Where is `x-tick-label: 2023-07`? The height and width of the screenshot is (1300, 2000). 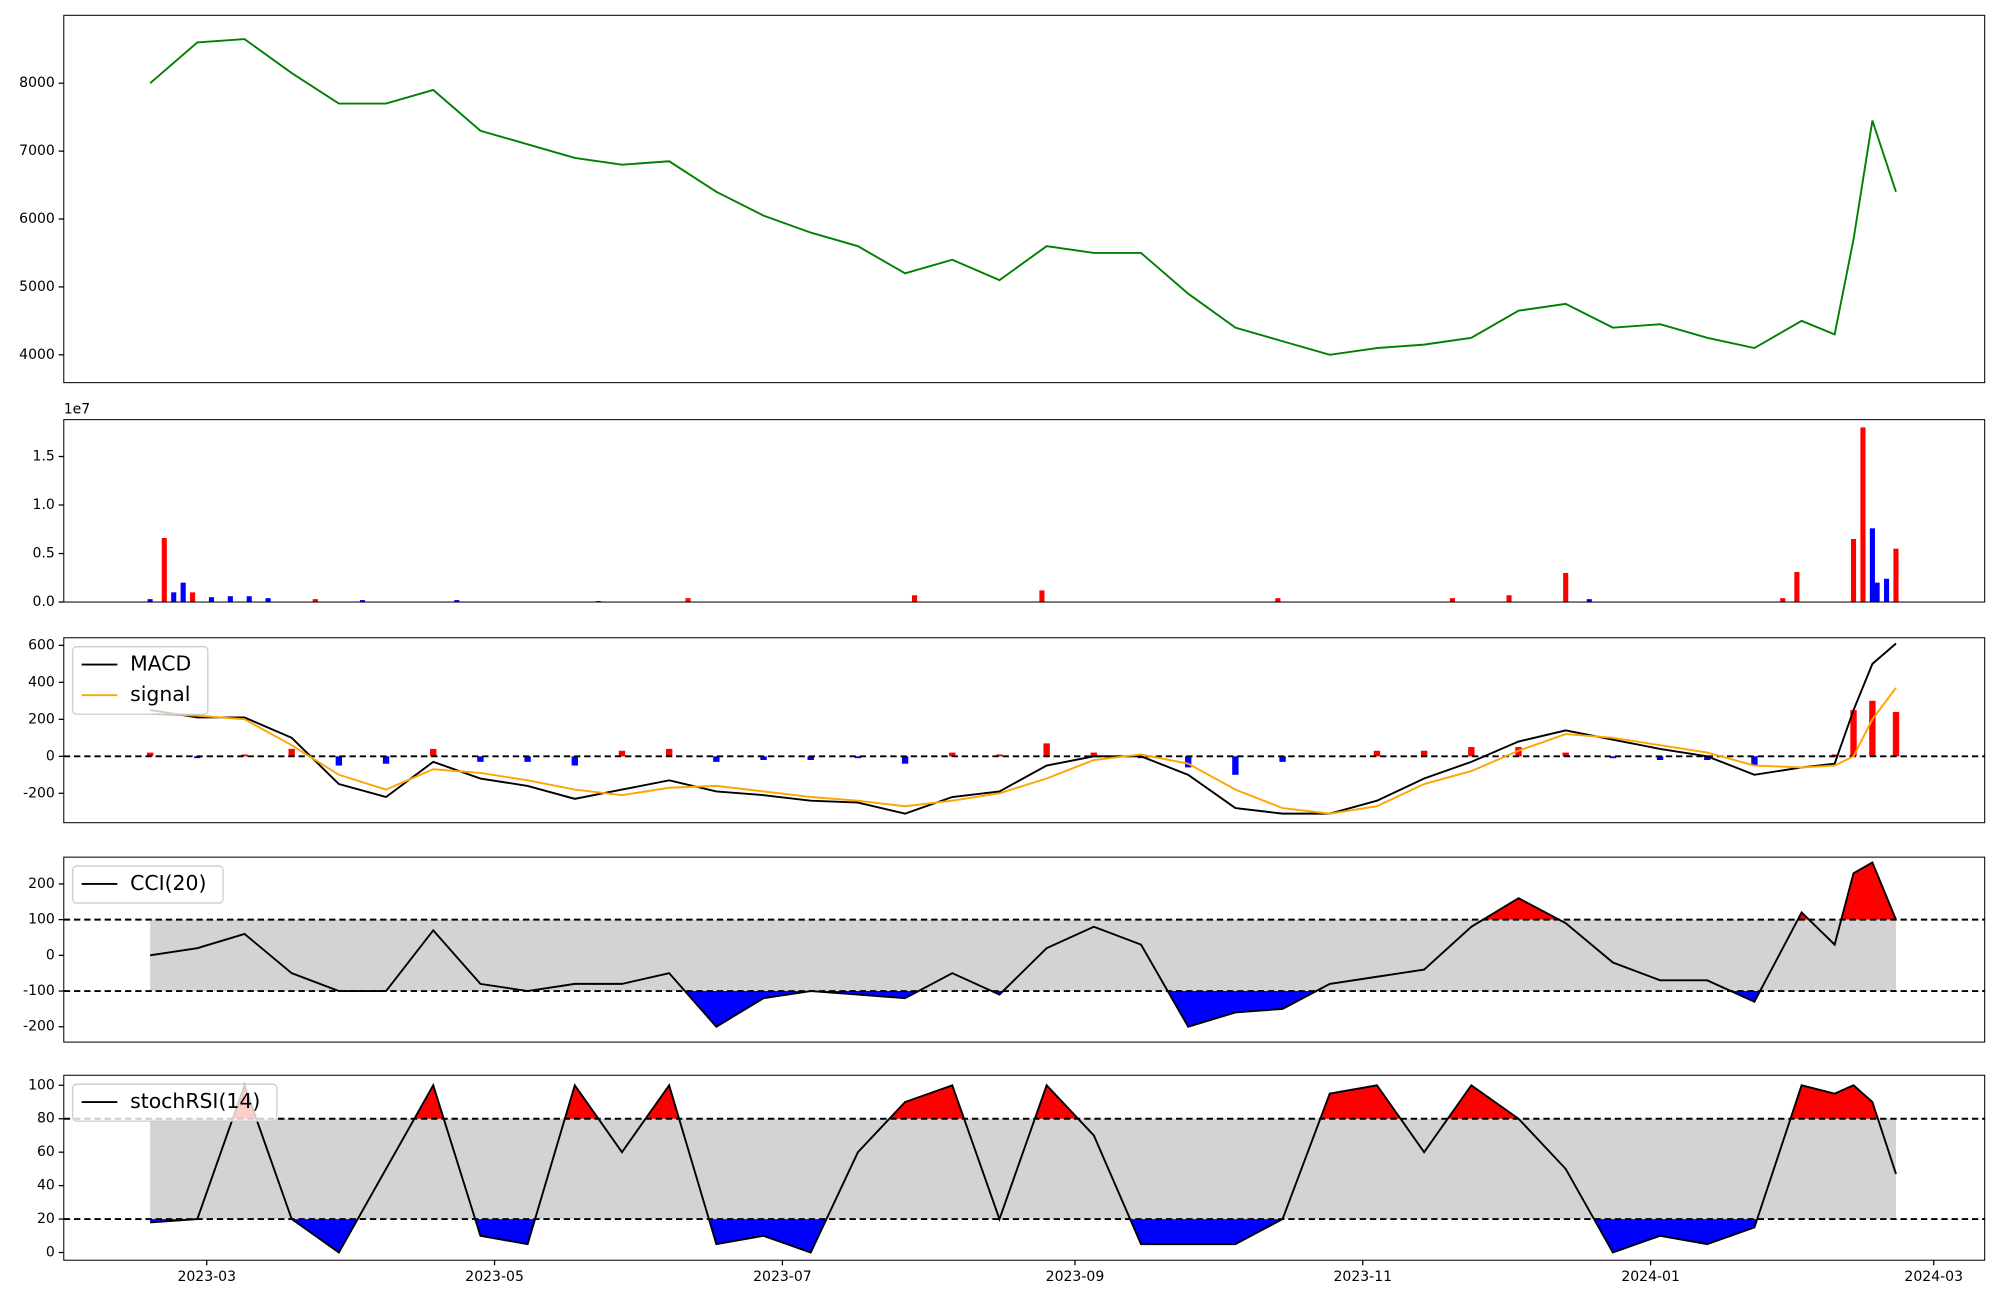 x-tick-label: 2023-07 is located at coordinates (782, 1277).